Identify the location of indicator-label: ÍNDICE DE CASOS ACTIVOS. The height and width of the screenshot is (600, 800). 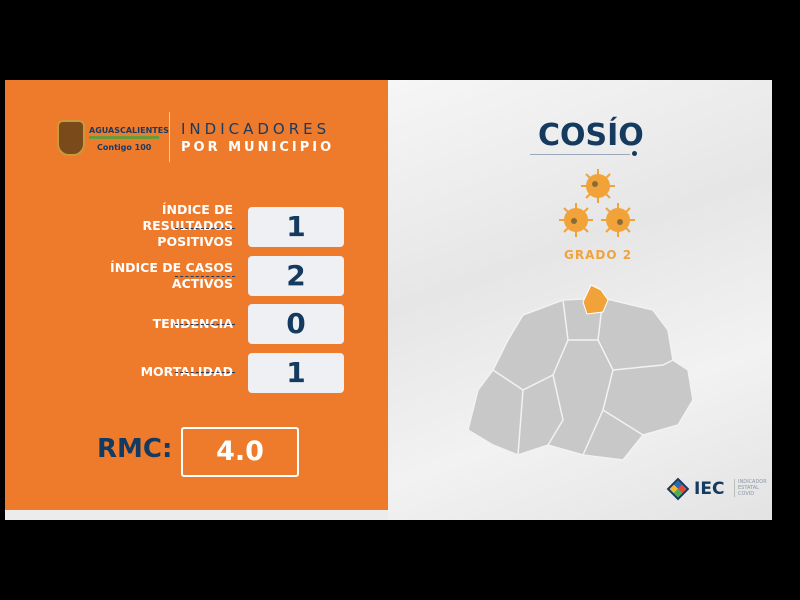
(171, 275).